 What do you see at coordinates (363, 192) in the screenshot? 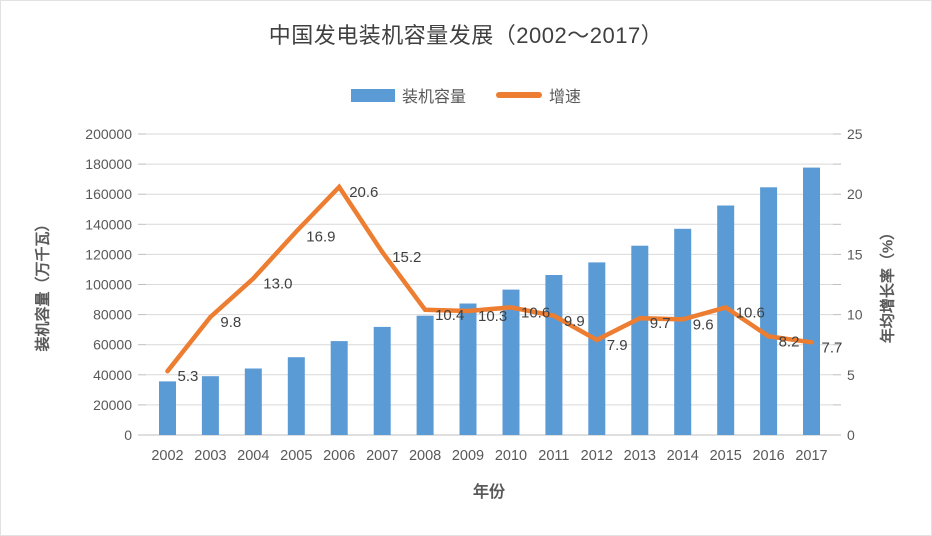
I see `data-label-2006: 20.6` at bounding box center [363, 192].